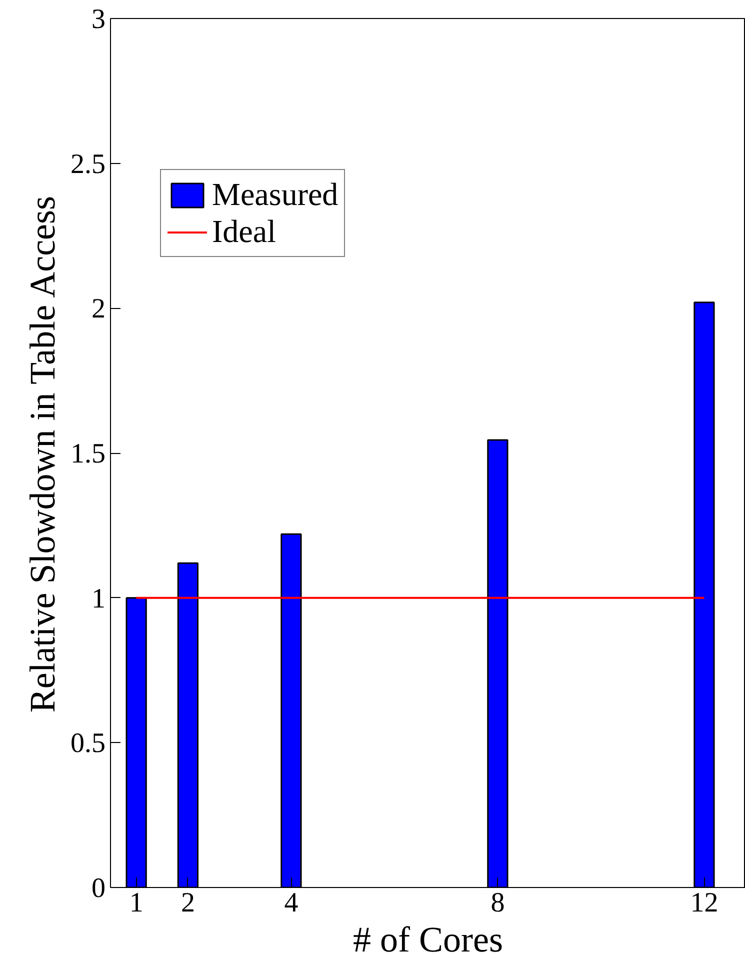  Describe the element at coordinates (99, 309) in the screenshot. I see `y-tick-label: 2` at that location.